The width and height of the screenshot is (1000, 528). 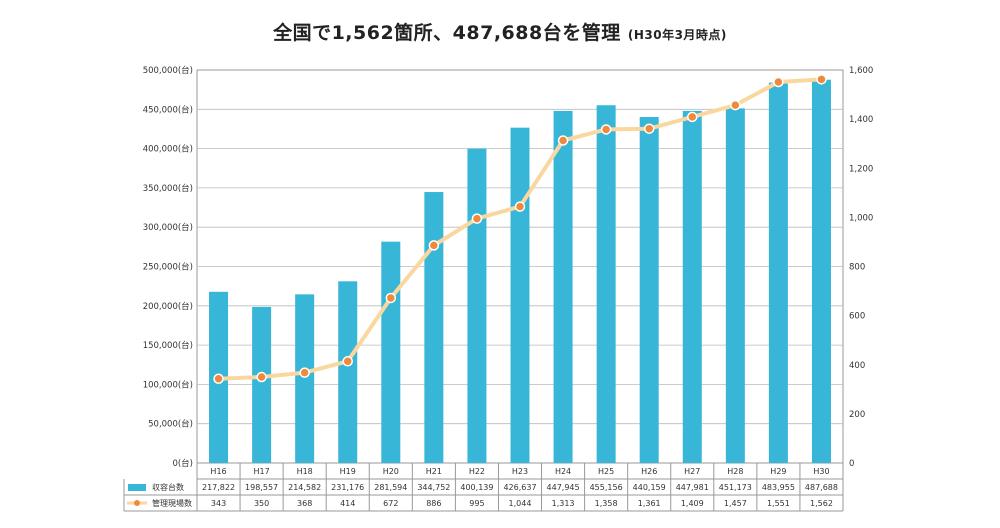 What do you see at coordinates (606, 487) in the screenshot?
I see `data-label: 455,156` at bounding box center [606, 487].